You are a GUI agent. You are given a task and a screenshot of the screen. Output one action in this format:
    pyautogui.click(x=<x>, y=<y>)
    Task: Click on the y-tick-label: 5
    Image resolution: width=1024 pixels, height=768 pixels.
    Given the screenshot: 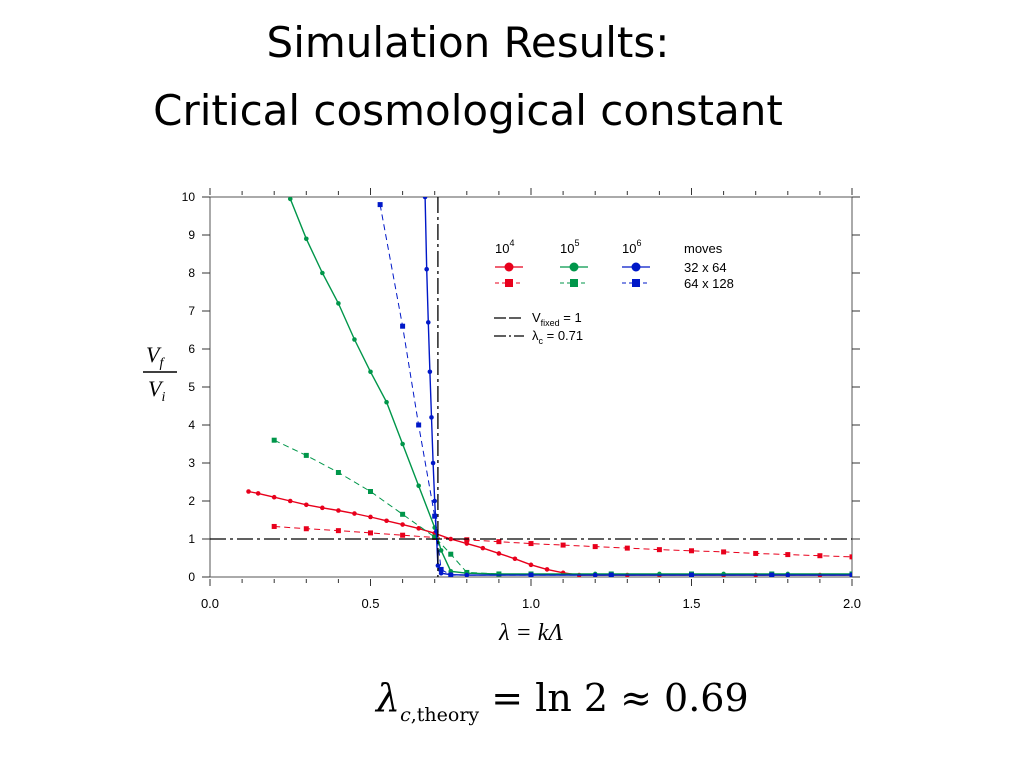 What is the action you would take?
    pyautogui.click(x=191, y=387)
    